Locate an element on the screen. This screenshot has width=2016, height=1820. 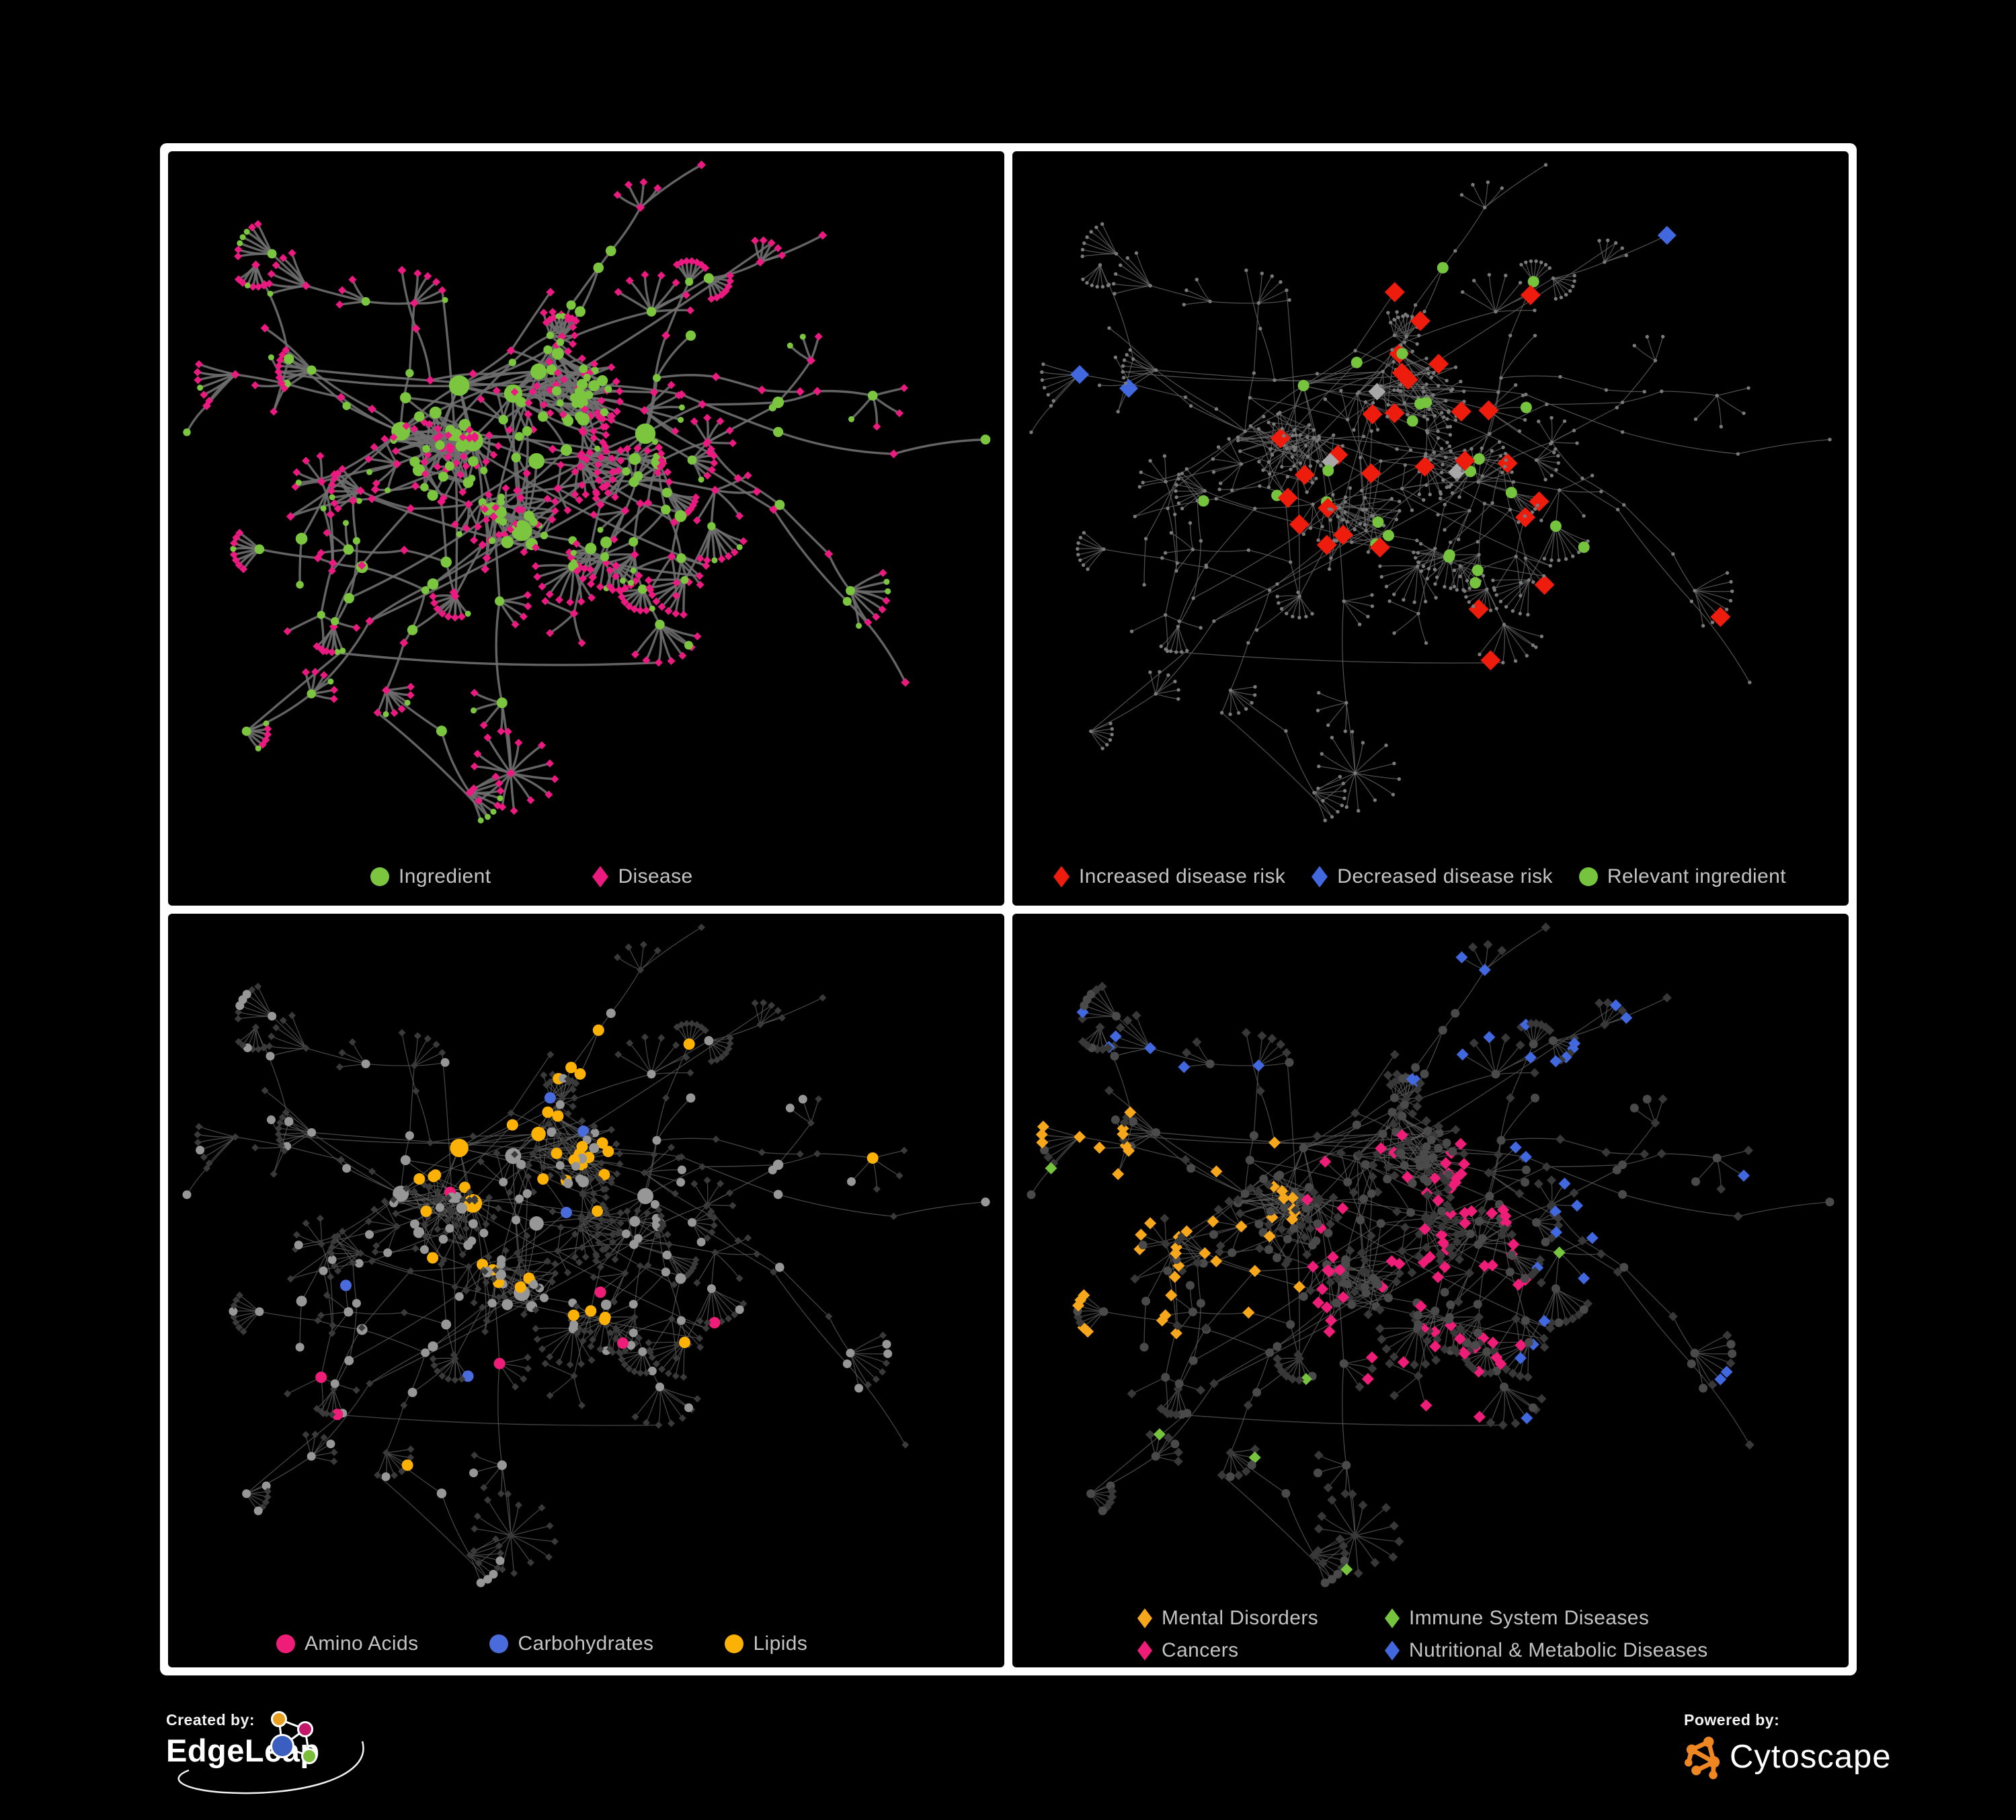
decreased-risk-marker-icon is located at coordinates (1319, 876).